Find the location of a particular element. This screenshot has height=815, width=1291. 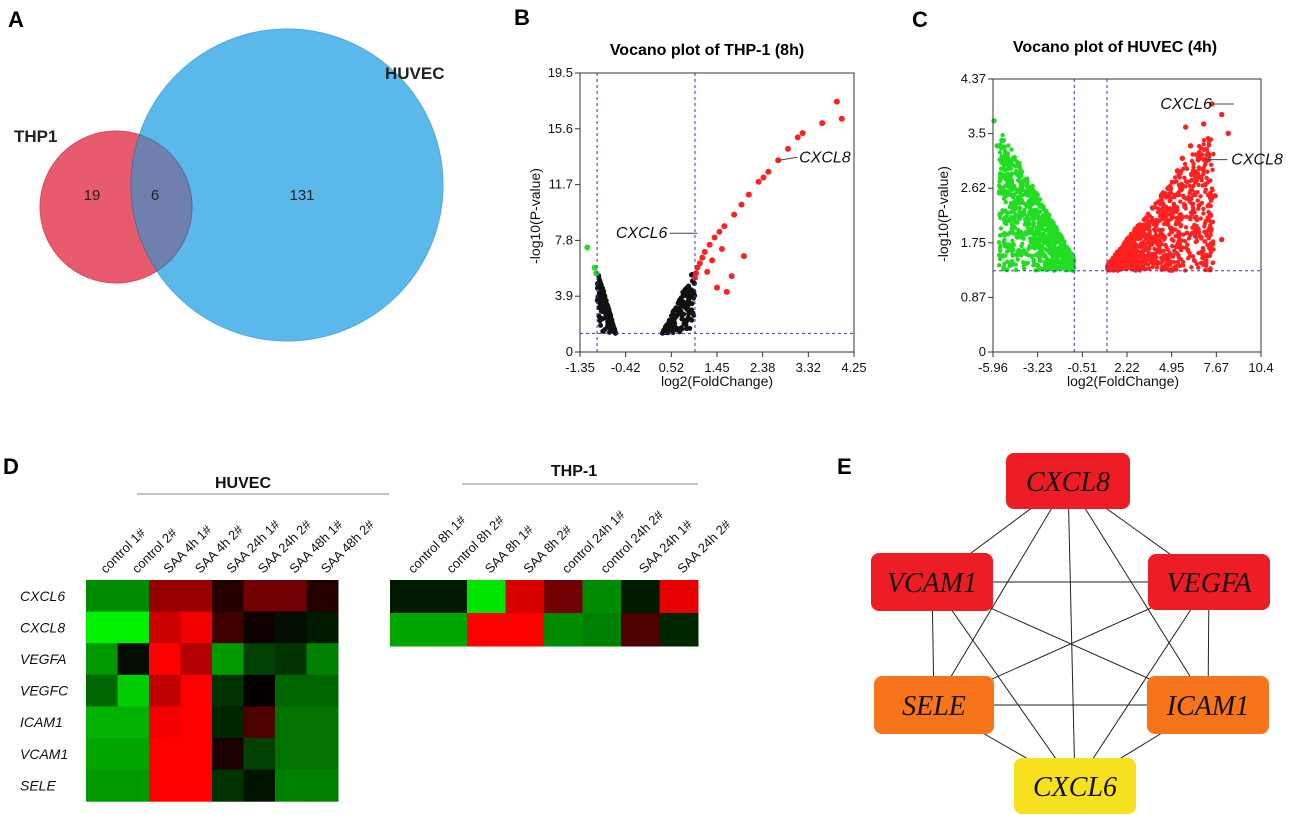

x-tick-label: 2.38 is located at coordinates (762, 367).